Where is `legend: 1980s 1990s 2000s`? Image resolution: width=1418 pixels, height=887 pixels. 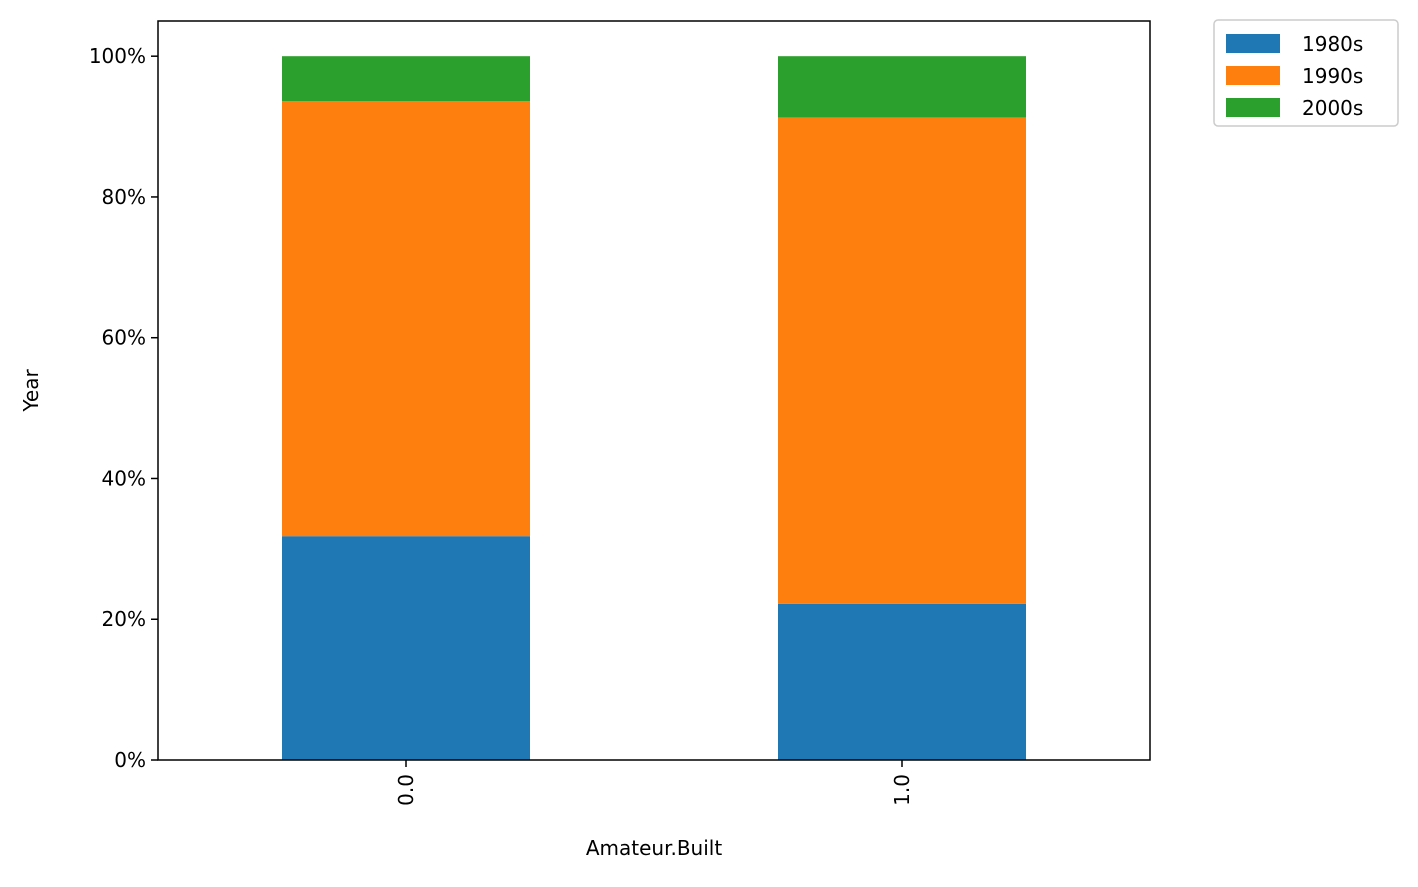
legend: 1980s 1990s 2000s is located at coordinates (1306, 73).